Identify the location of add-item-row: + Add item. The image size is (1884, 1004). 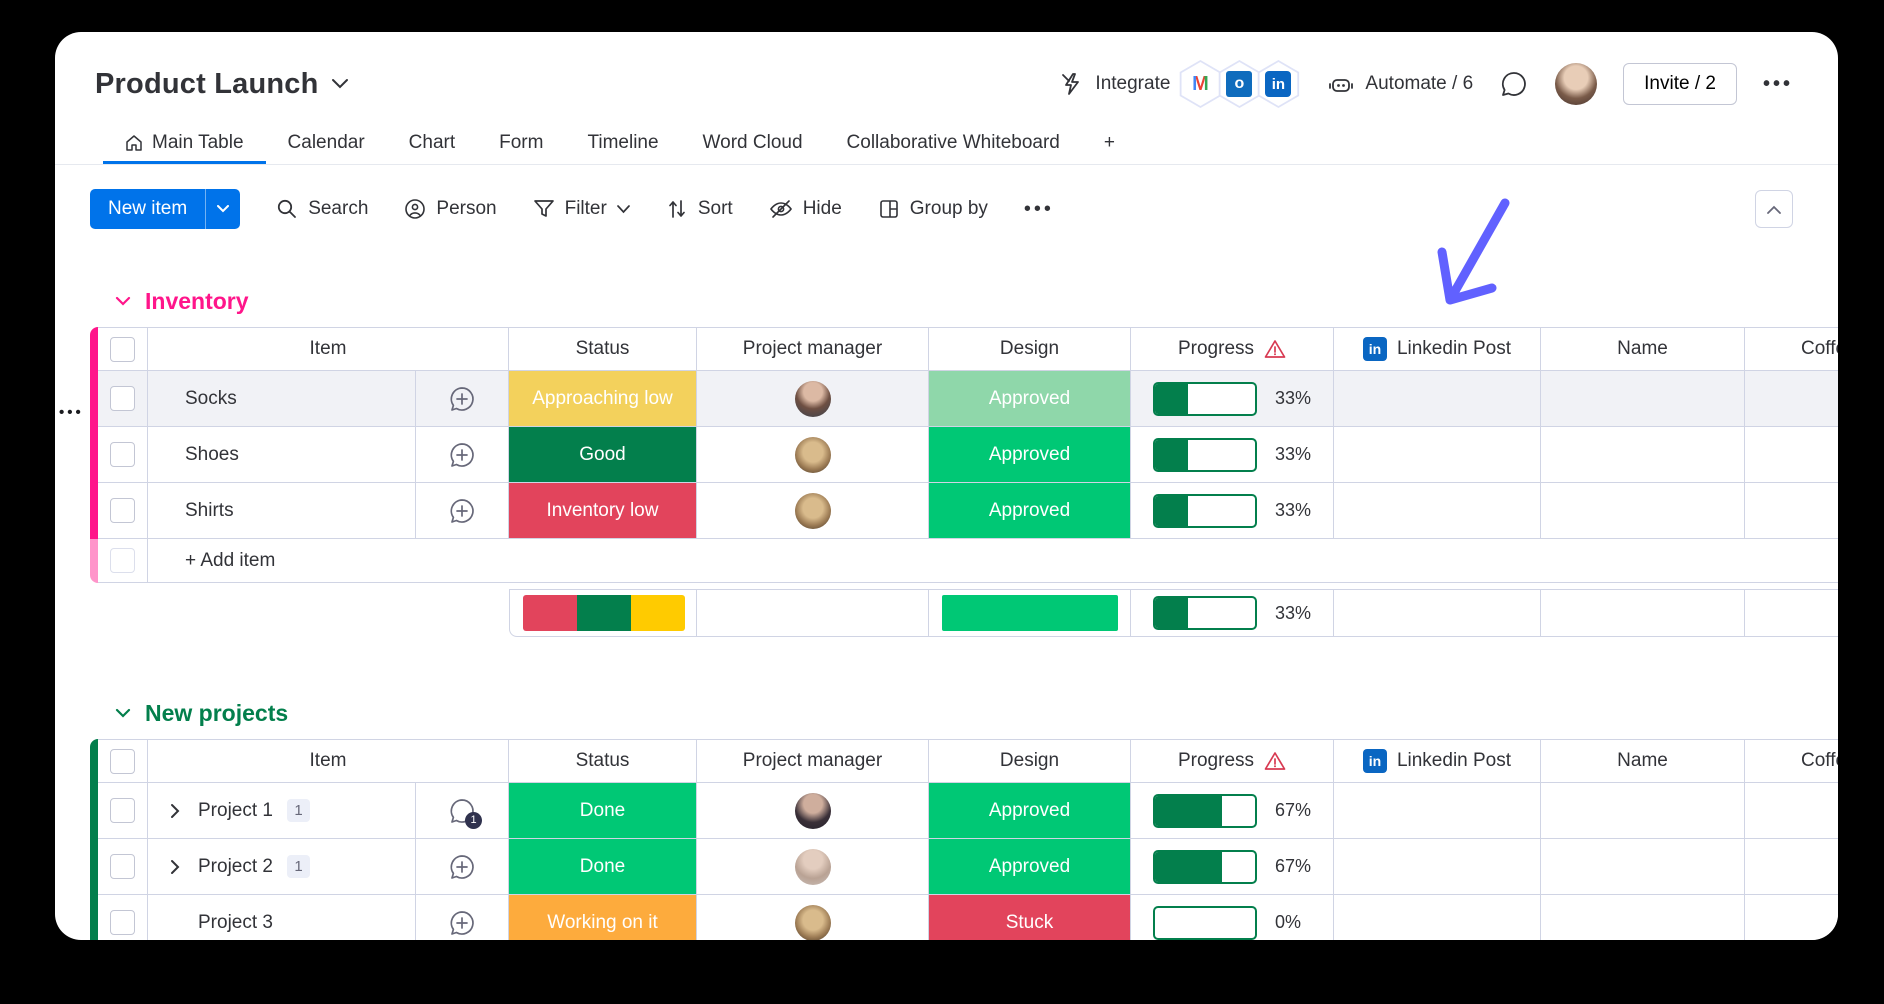
(964, 561).